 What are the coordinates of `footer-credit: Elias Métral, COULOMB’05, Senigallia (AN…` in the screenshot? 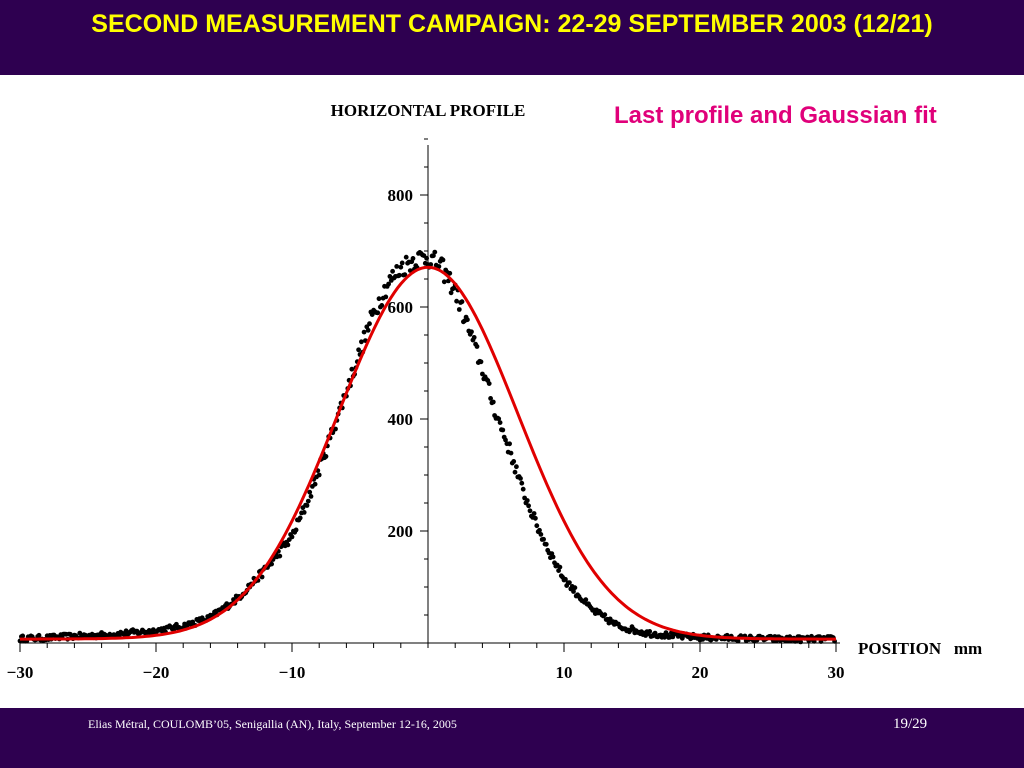 It's located at (272, 724).